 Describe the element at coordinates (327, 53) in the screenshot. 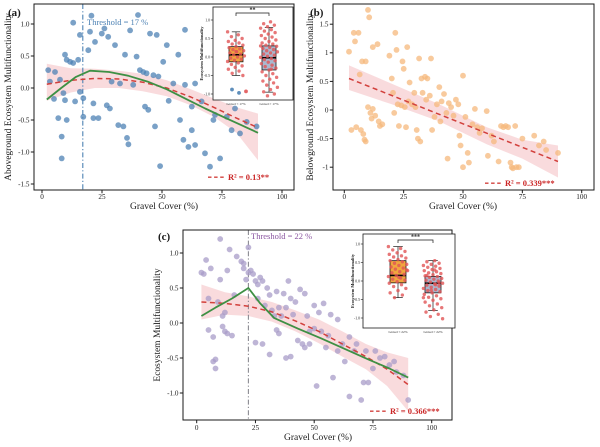

I see `y-tick-label: 1` at that location.